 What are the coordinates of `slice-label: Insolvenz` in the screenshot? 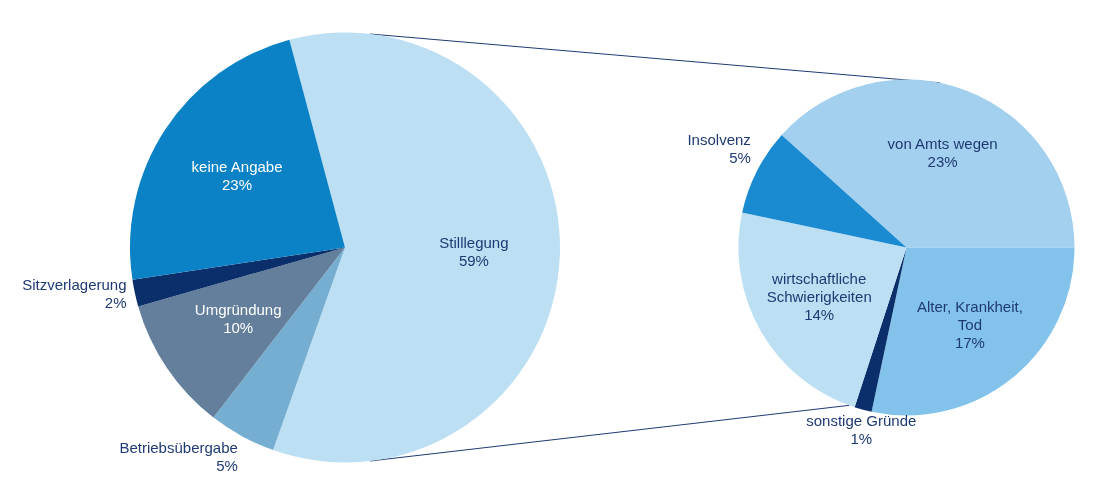 It's located at (719, 140).